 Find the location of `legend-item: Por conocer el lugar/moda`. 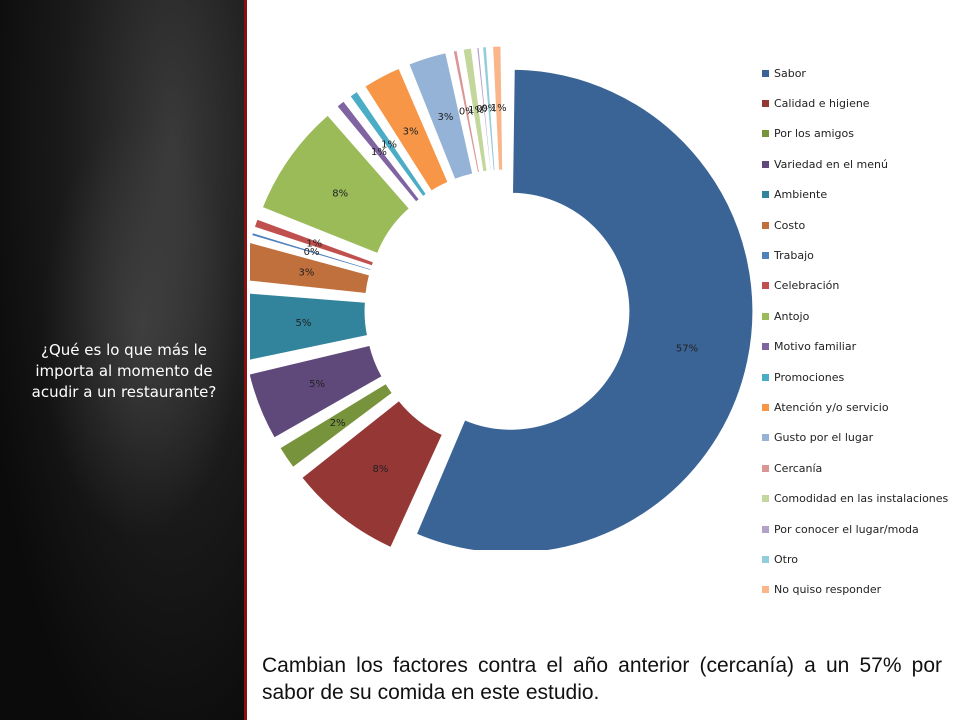

legend-item: Por conocer el lugar/moda is located at coordinates (860, 529).